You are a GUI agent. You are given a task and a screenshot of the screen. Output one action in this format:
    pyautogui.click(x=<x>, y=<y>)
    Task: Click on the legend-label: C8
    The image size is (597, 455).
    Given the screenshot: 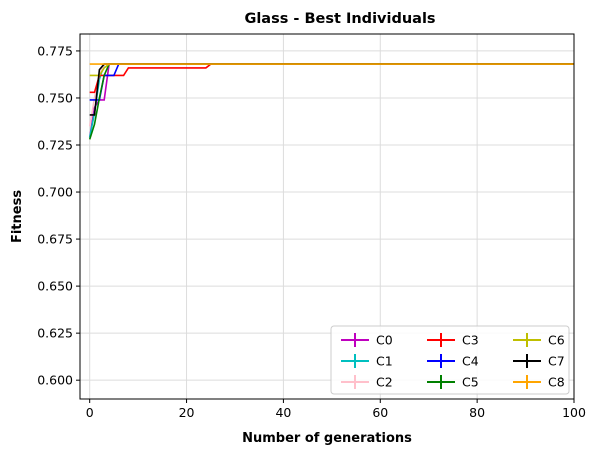 What is the action you would take?
    pyautogui.click(x=556, y=382)
    